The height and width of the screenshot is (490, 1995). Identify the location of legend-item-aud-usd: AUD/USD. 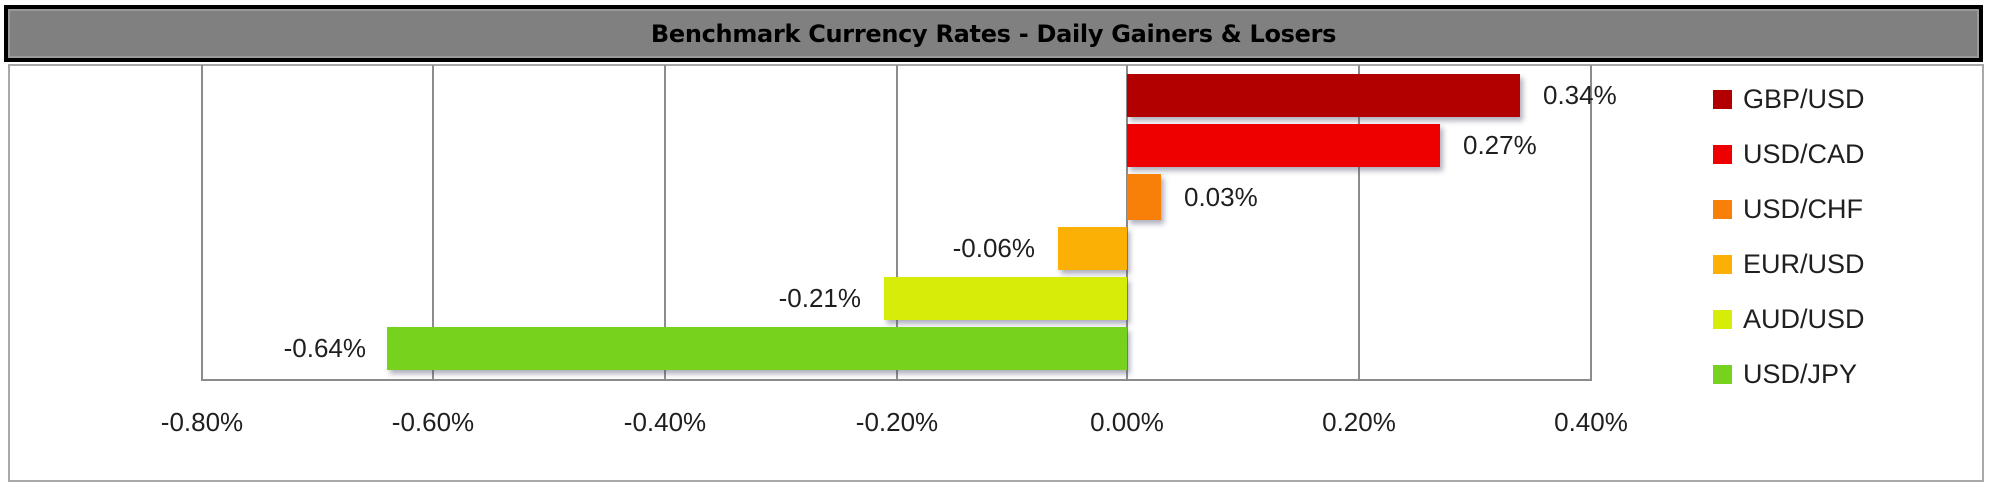
(1843, 319).